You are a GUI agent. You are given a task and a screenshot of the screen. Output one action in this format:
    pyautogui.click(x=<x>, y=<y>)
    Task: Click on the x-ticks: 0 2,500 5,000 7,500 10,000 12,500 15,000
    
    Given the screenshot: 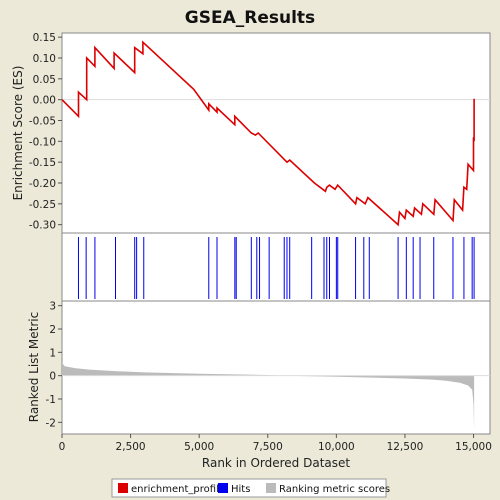 What is the action you would take?
    pyautogui.click(x=275, y=443)
    